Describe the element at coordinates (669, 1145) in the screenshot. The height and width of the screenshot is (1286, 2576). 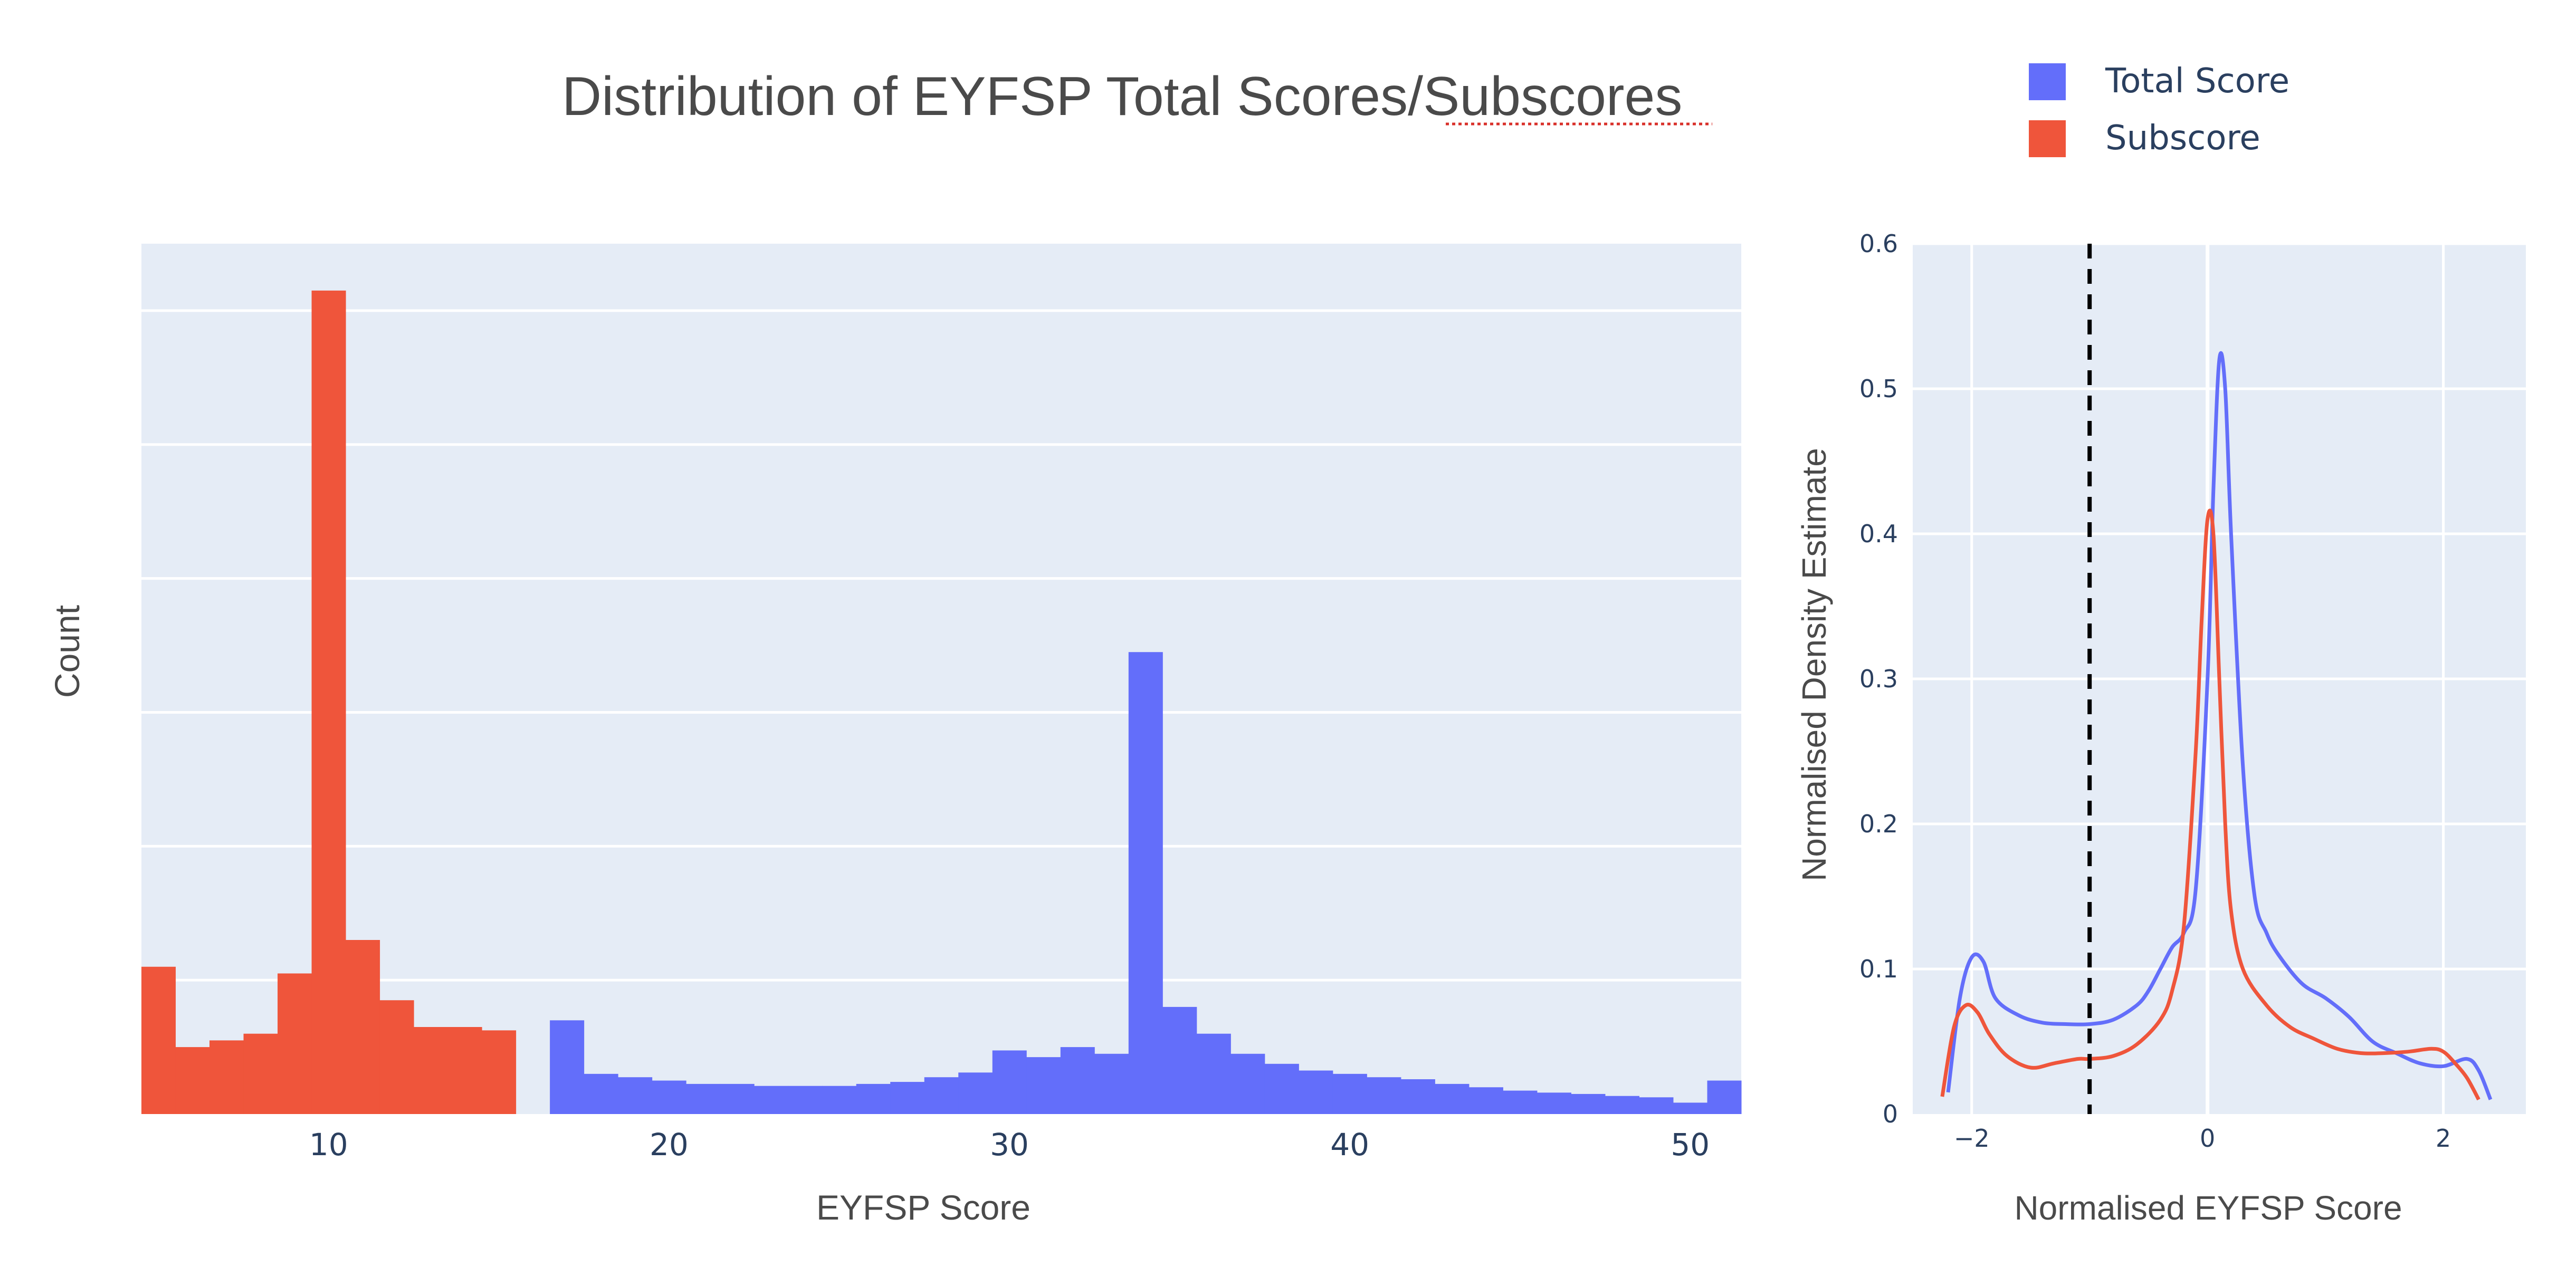
I see `histogram-x-tick-label: 20` at that location.